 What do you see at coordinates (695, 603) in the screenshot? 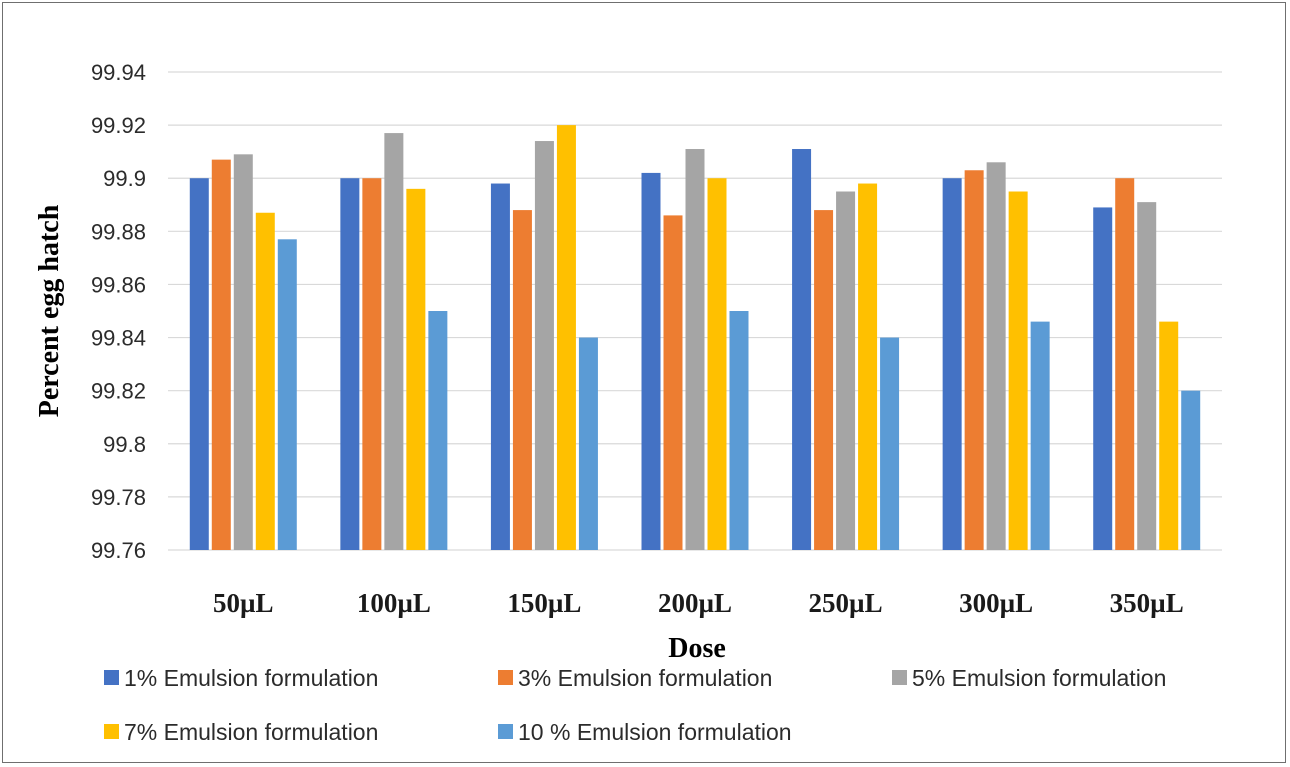
I see `x-tick-label: 200µL` at bounding box center [695, 603].